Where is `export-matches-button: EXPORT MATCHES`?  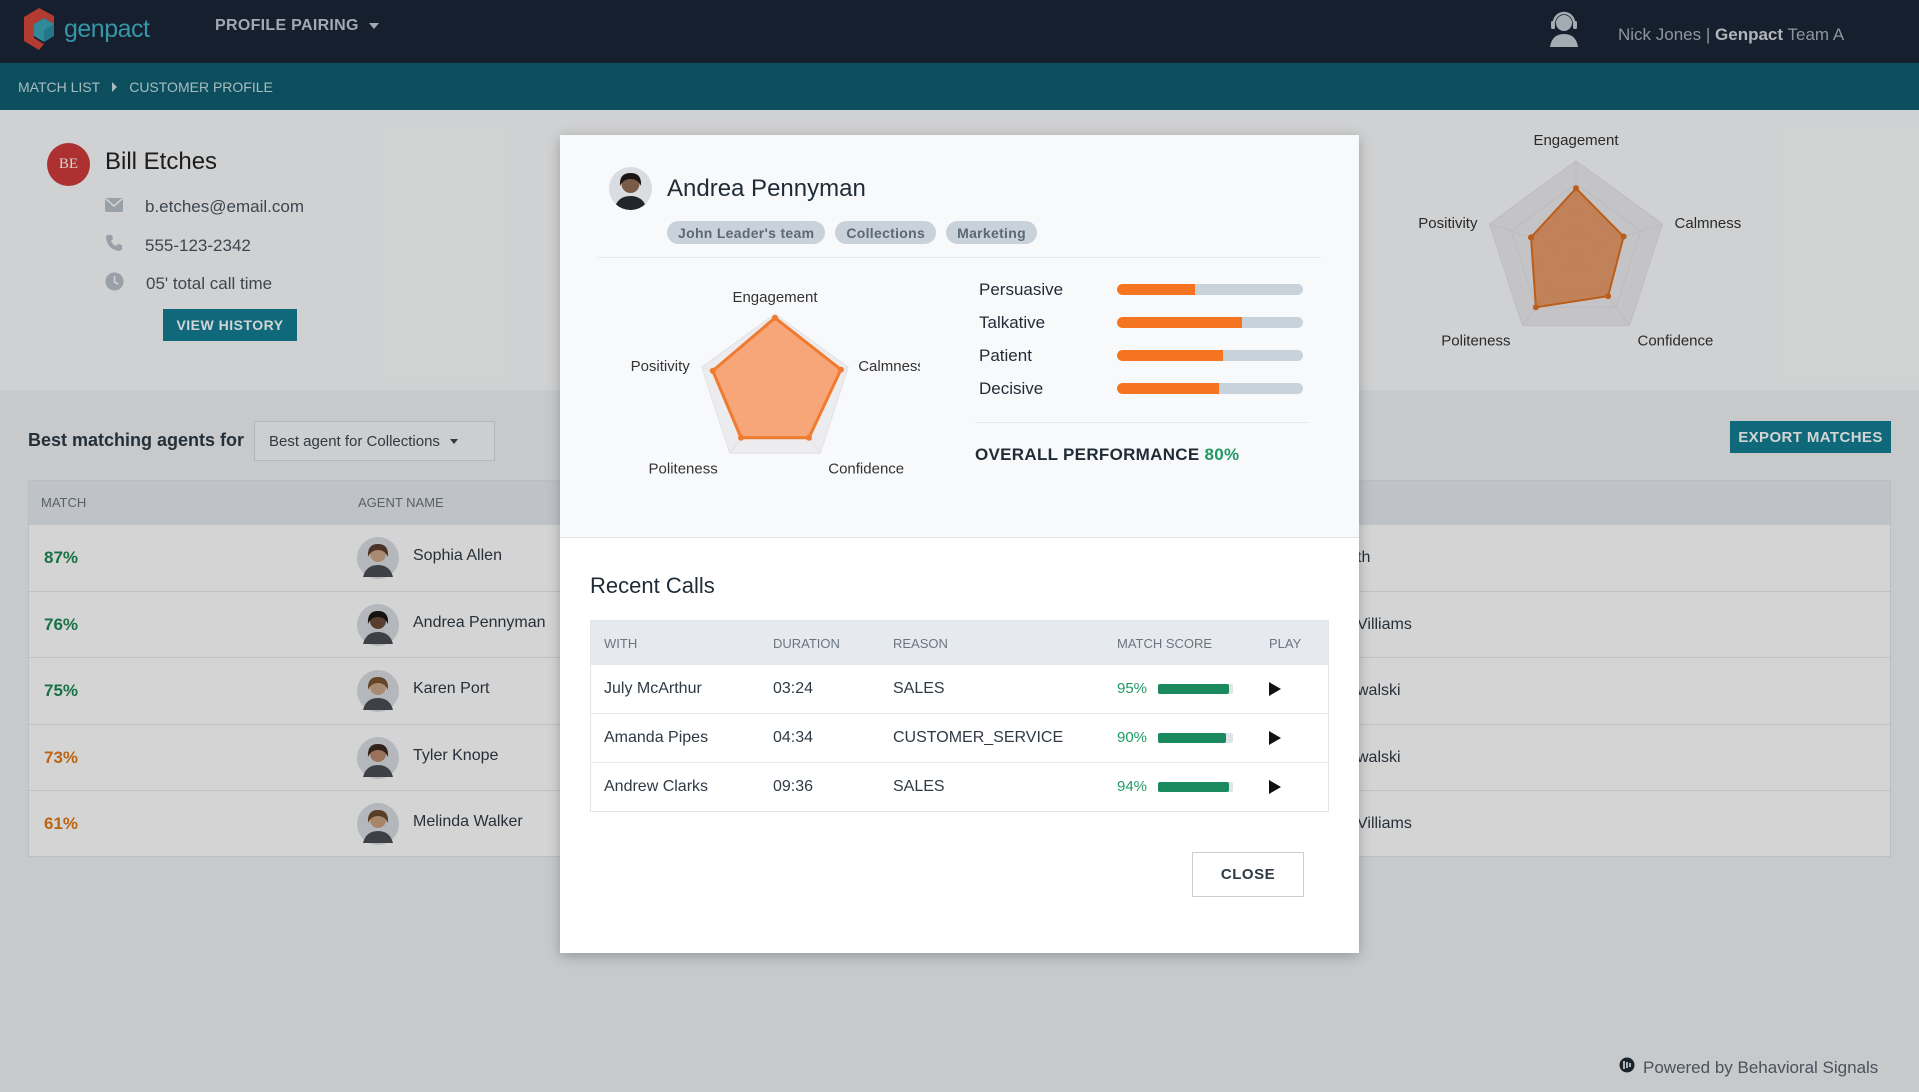
export-matches-button: EXPORT MATCHES is located at coordinates (1810, 437).